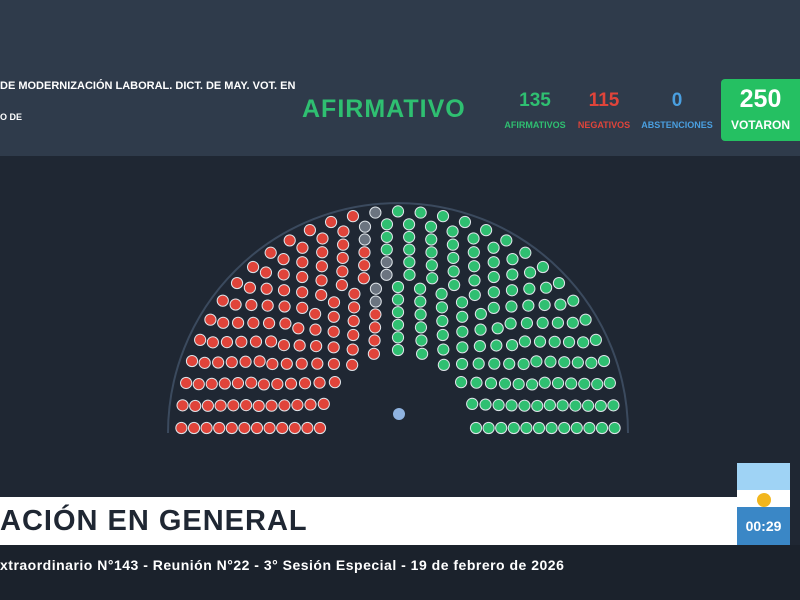 Image resolution: width=800 pixels, height=600 pixels. Describe the element at coordinates (535, 125) in the screenshot. I see `count-label: AFIRMATIVOS` at that location.